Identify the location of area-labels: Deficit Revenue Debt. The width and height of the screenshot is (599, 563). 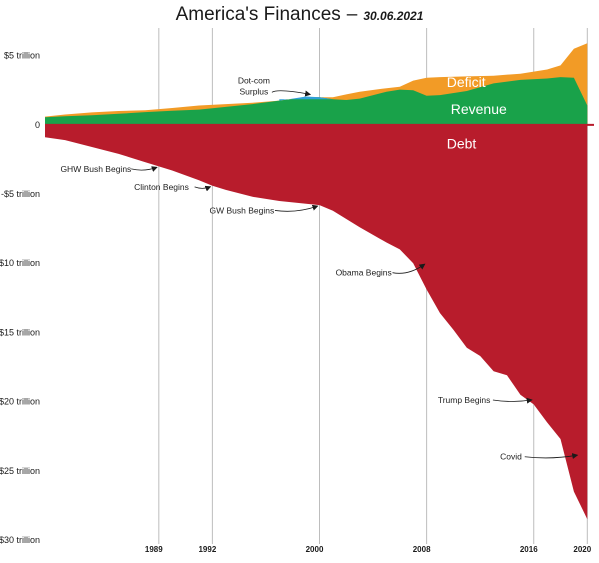
(477, 113).